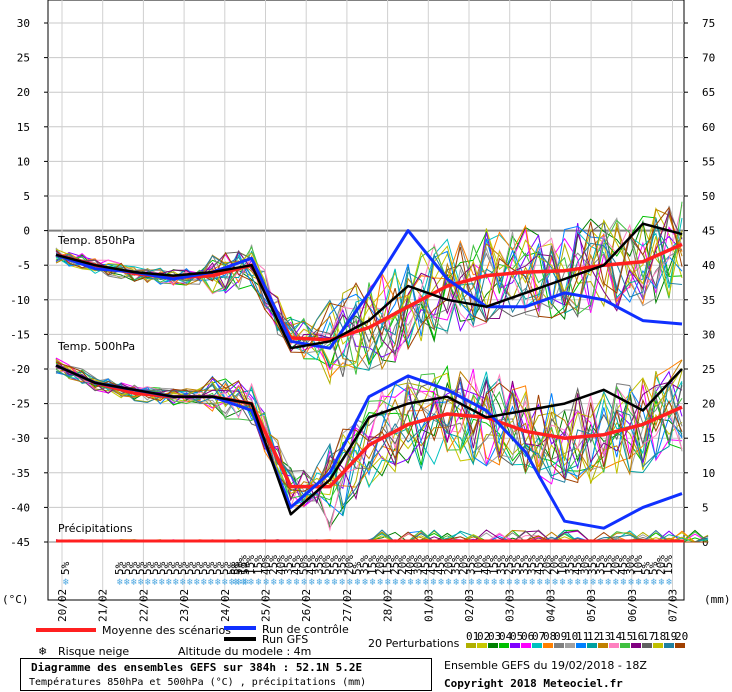 This screenshot has width=732, height=692. I want to click on left-tick-label: 10, so click(23, 161).